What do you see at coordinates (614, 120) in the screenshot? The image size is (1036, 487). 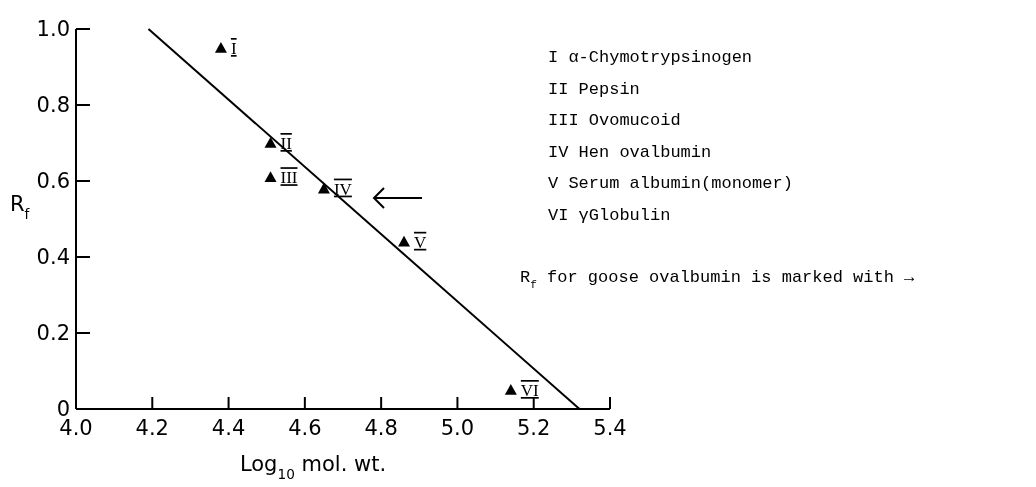 I see `annotation: III Ovomucoid` at bounding box center [614, 120].